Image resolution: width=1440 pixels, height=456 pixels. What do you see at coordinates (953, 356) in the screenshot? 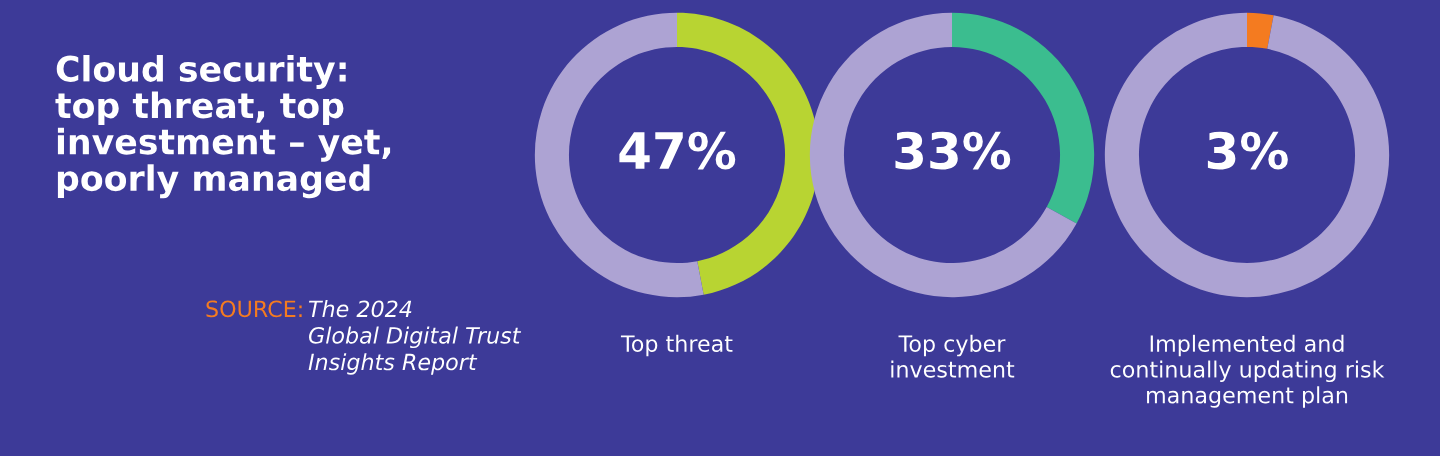
I see `text: Top cyber investment` at bounding box center [953, 356].